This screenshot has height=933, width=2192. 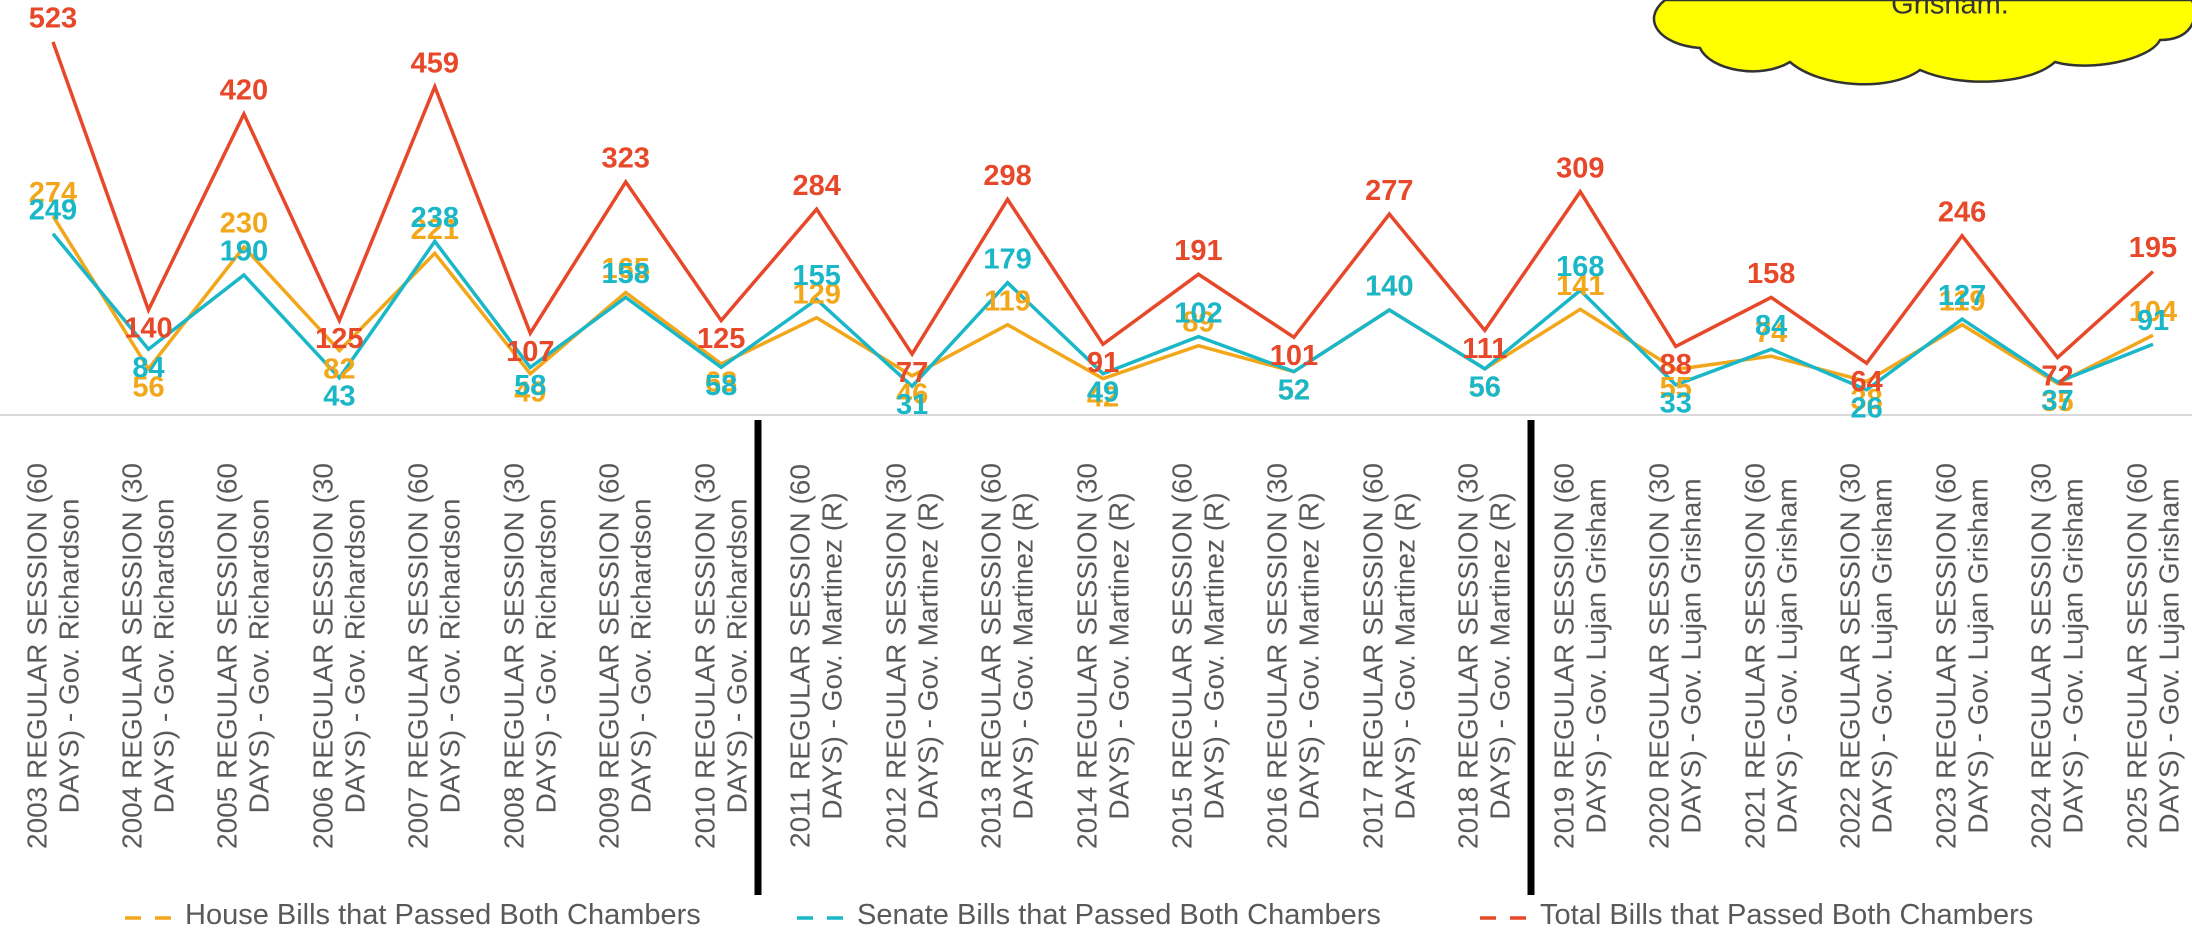 I want to click on data-label: 274, so click(x=53, y=193).